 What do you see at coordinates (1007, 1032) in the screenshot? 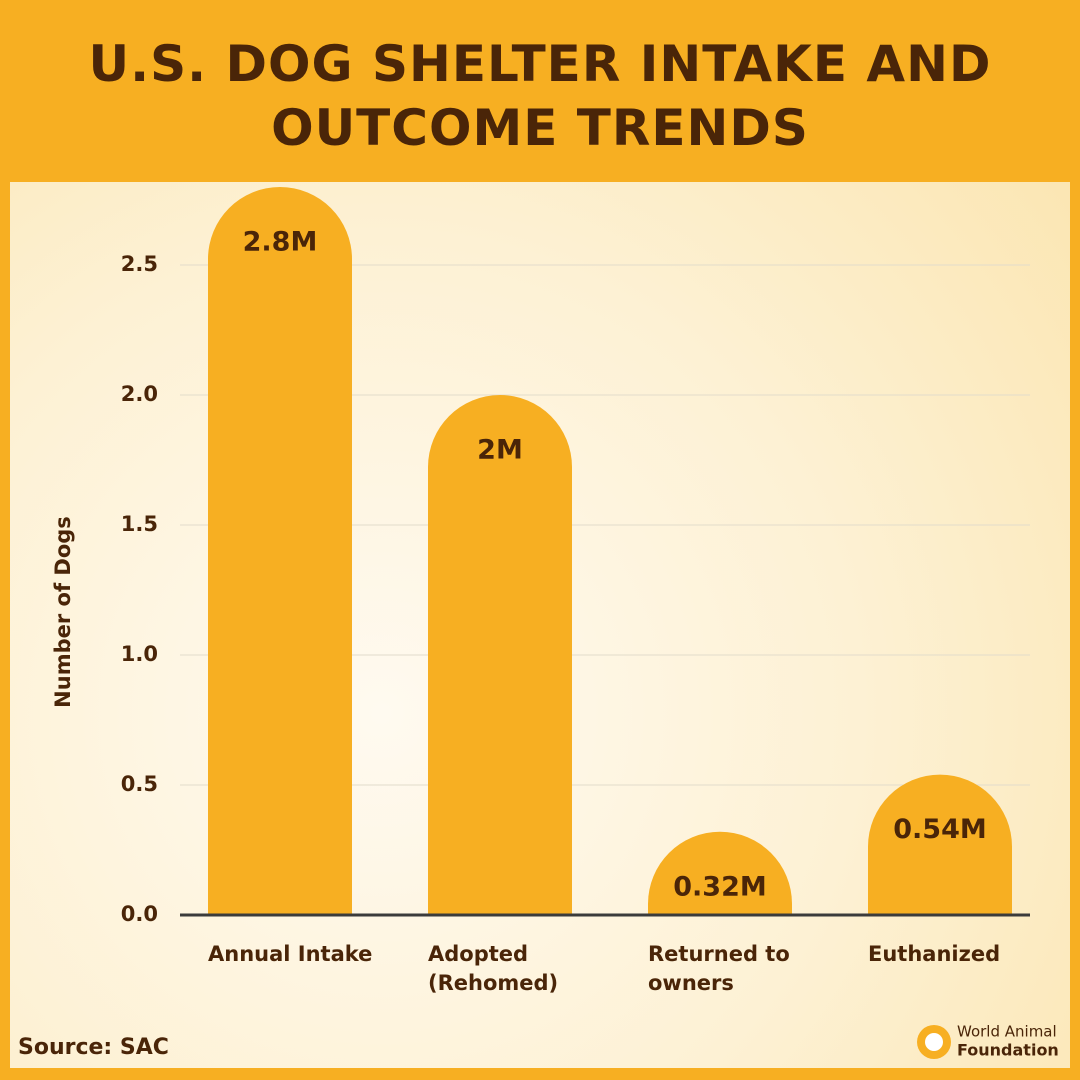
I see `logo-line-1: World Animal` at bounding box center [1007, 1032].